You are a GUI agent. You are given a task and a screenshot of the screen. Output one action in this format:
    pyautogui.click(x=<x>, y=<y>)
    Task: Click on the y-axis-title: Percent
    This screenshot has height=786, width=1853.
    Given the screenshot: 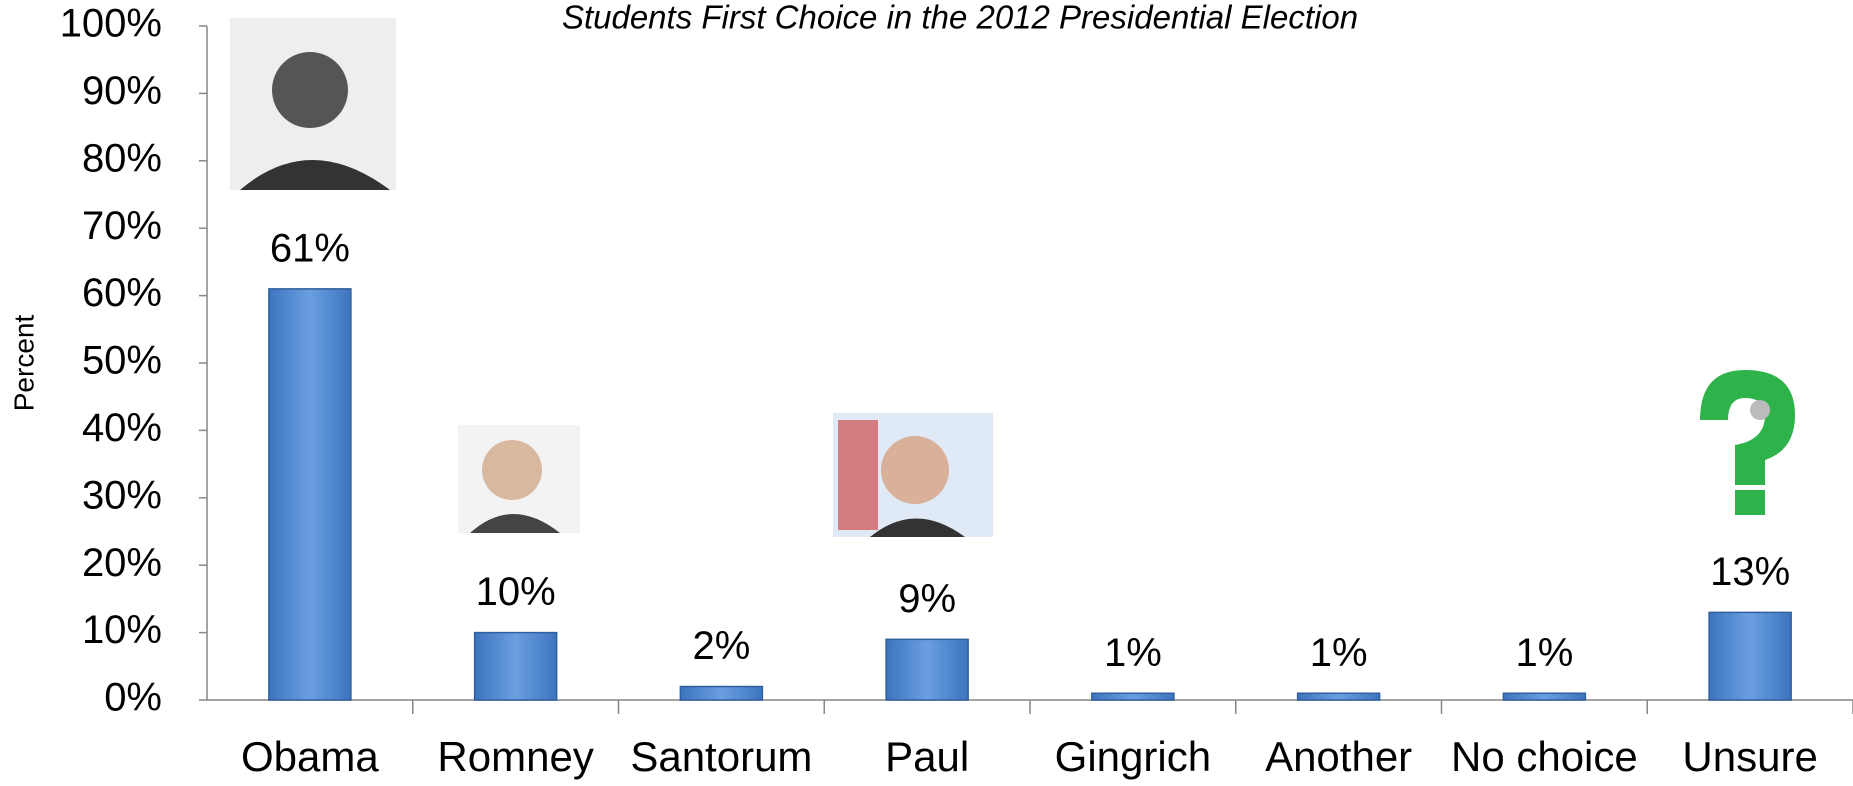 What is the action you would take?
    pyautogui.click(x=23, y=363)
    